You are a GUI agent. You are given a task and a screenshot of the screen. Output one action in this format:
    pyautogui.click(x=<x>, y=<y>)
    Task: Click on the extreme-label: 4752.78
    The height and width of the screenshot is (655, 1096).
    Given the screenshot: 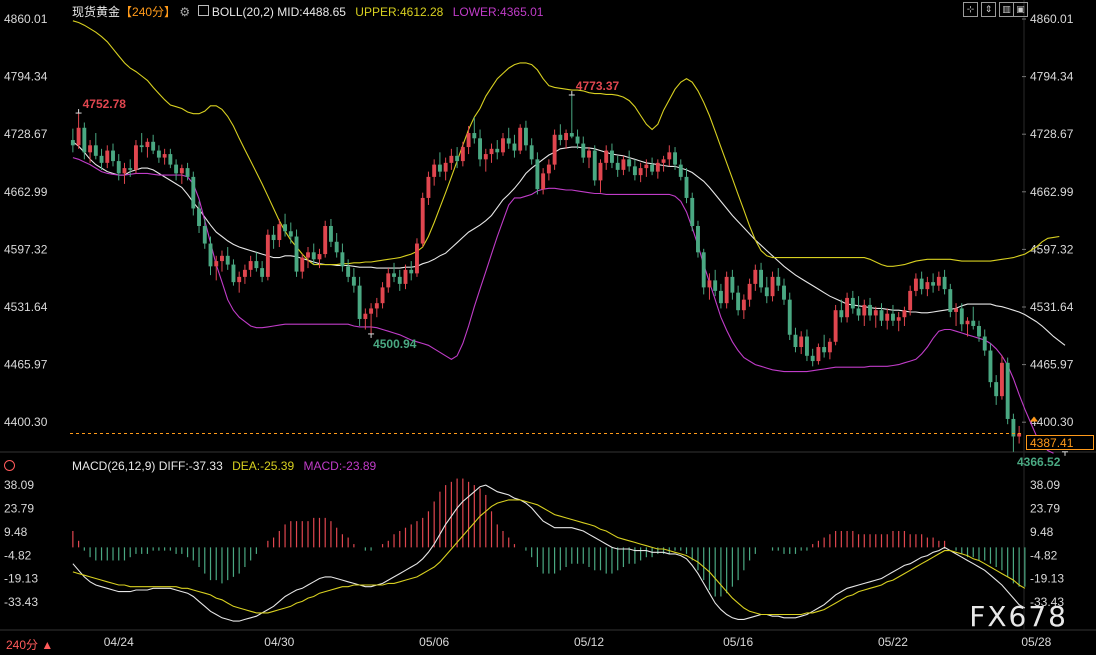 What is the action you would take?
    pyautogui.click(x=105, y=104)
    